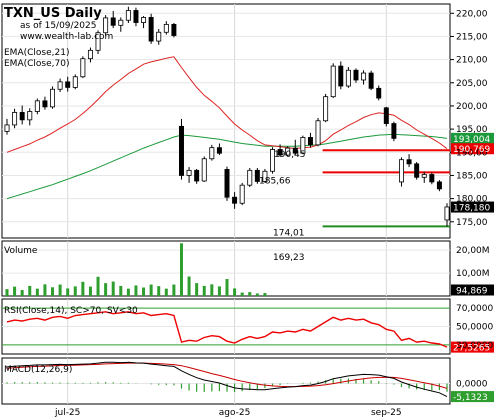  What do you see at coordinates (66, 37) in the screenshot?
I see `watermark-url: www.wealth-lab.com` at bounding box center [66, 37].